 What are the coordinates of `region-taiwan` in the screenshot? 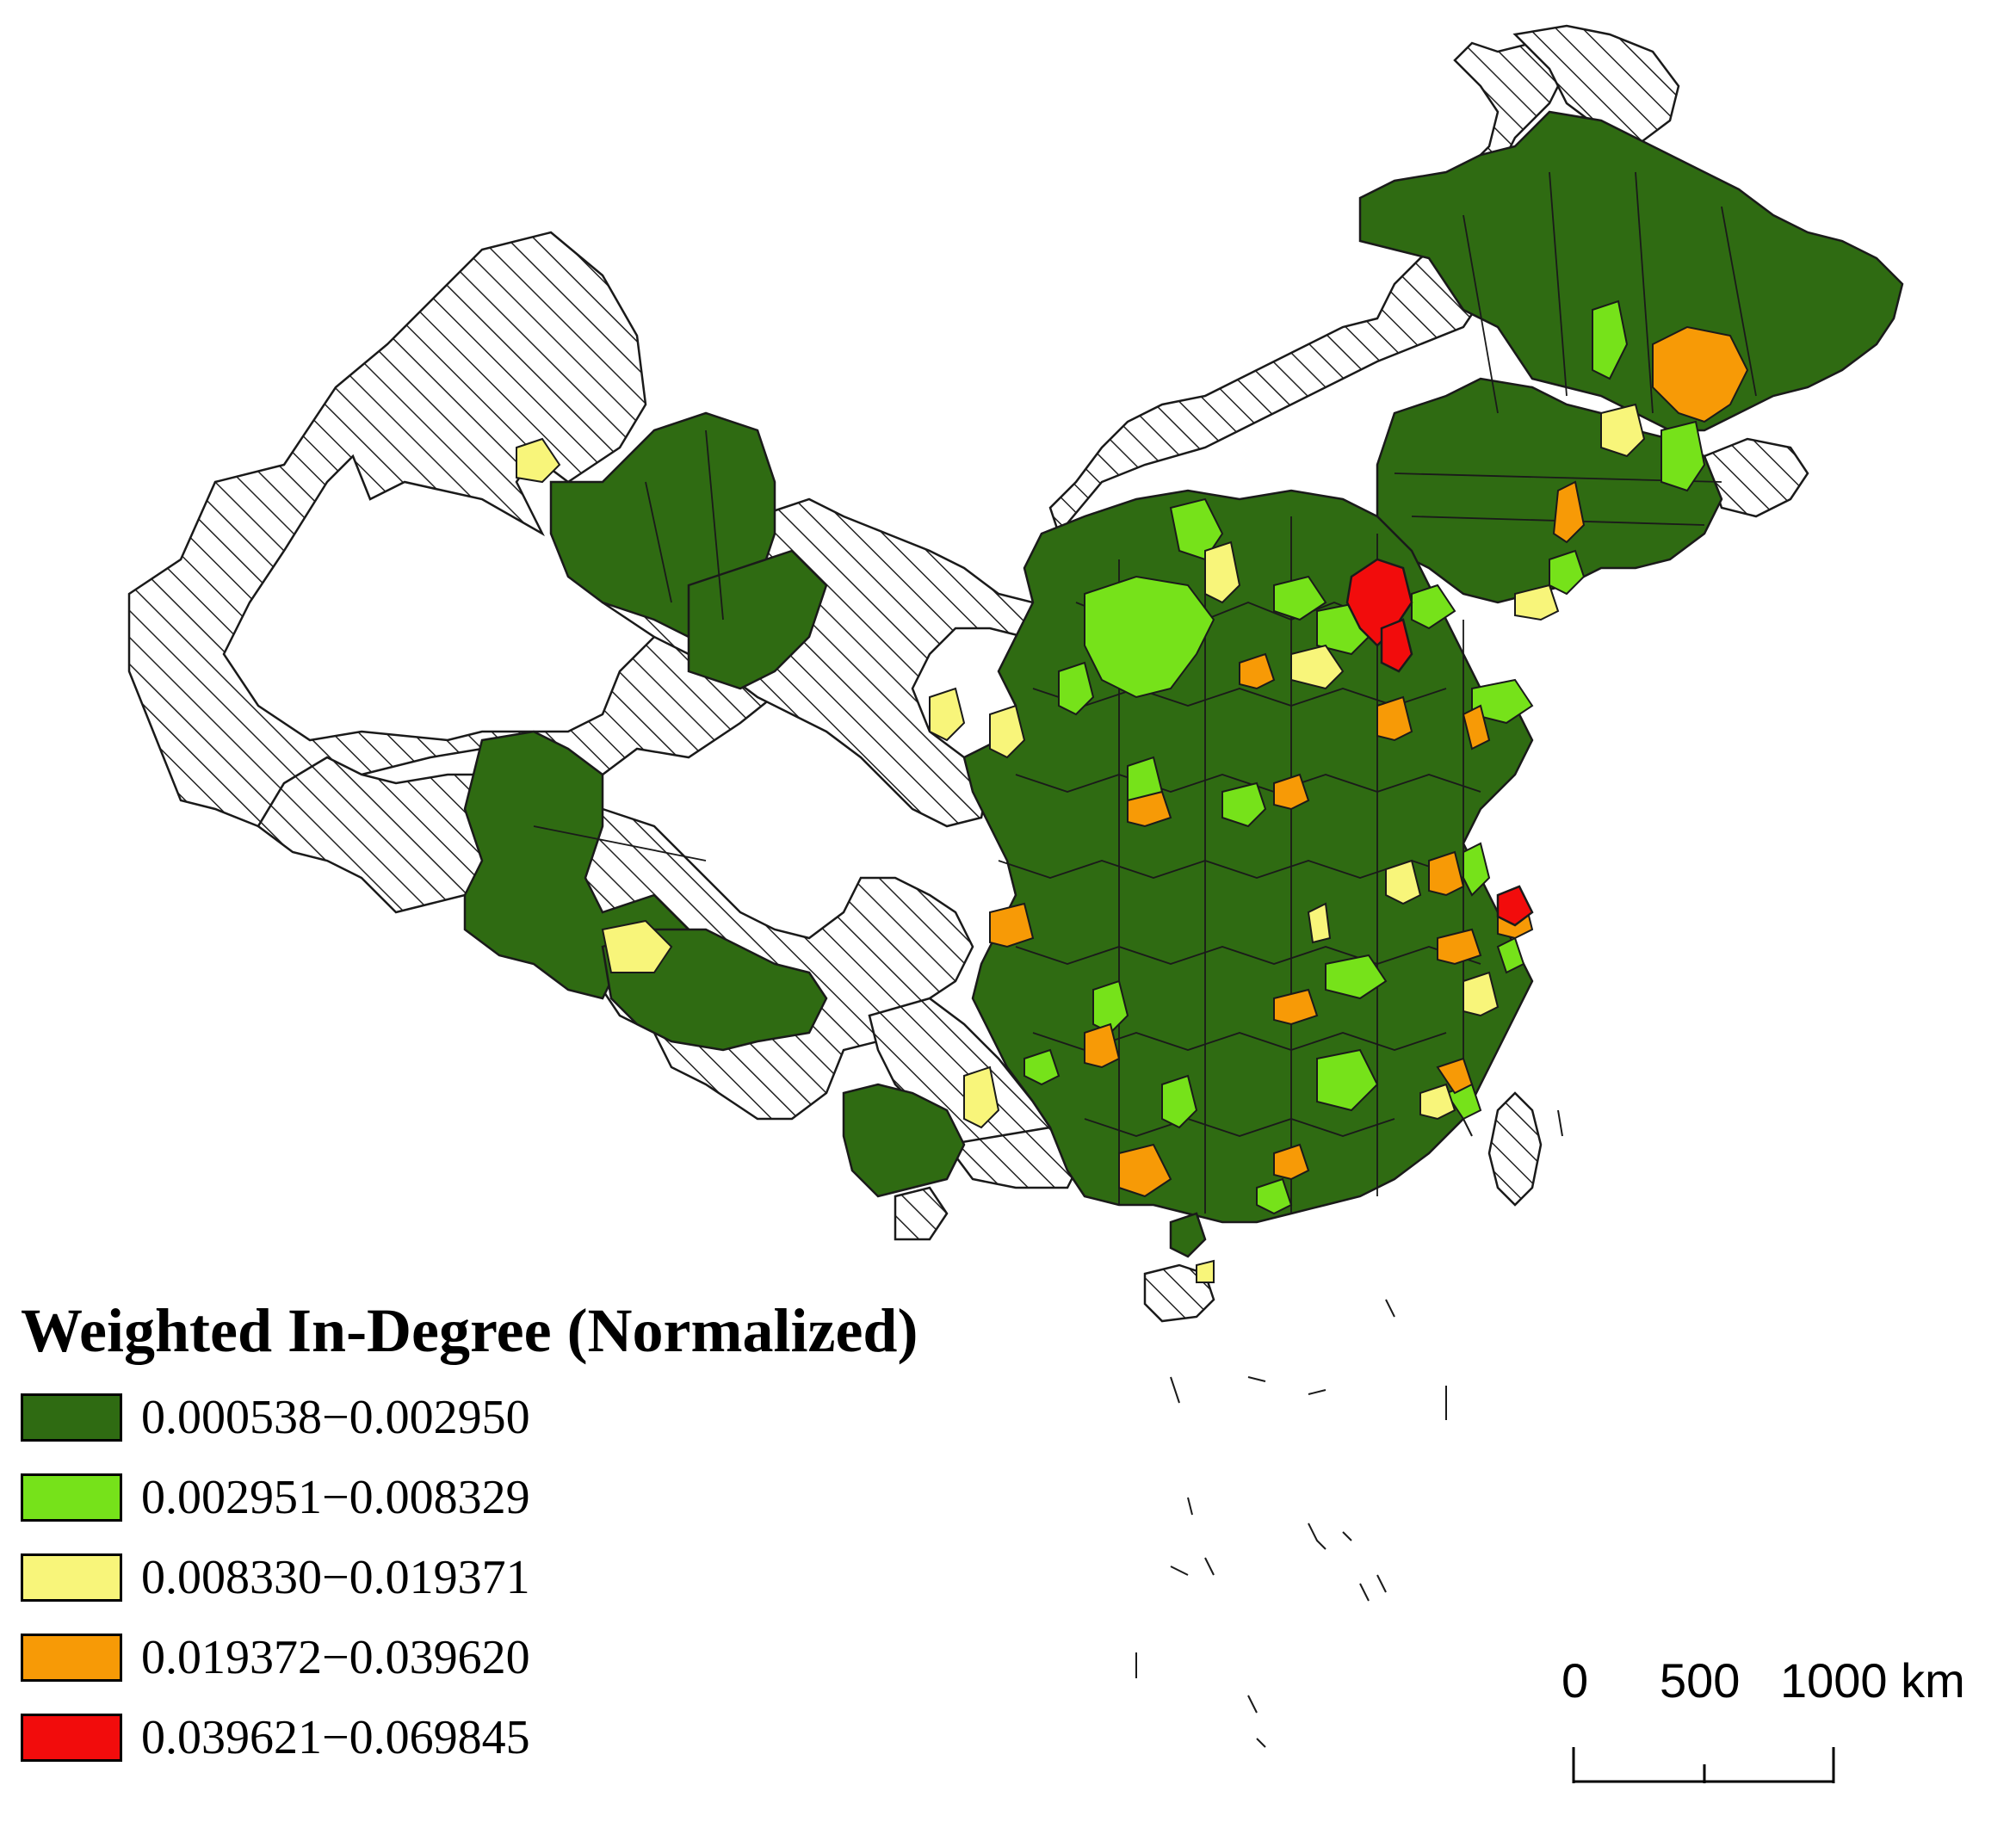 It's located at (1515, 1149).